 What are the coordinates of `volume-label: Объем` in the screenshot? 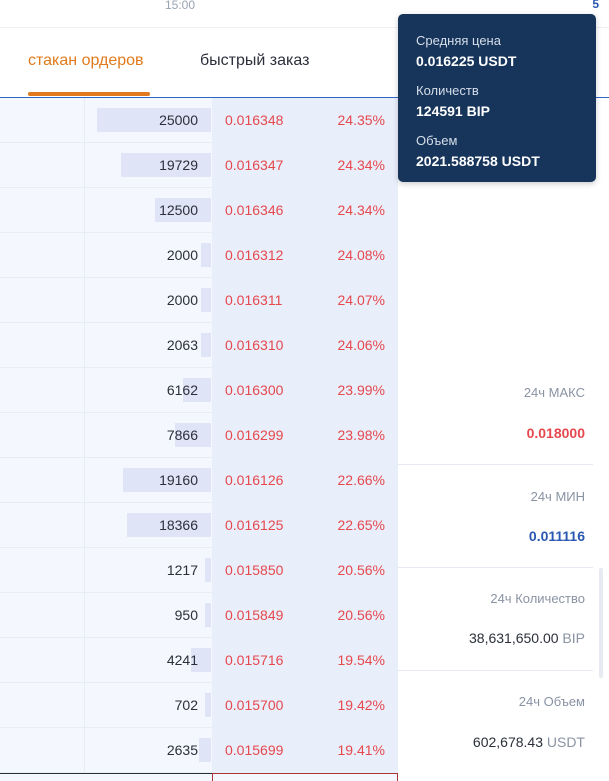 It's located at (437, 140).